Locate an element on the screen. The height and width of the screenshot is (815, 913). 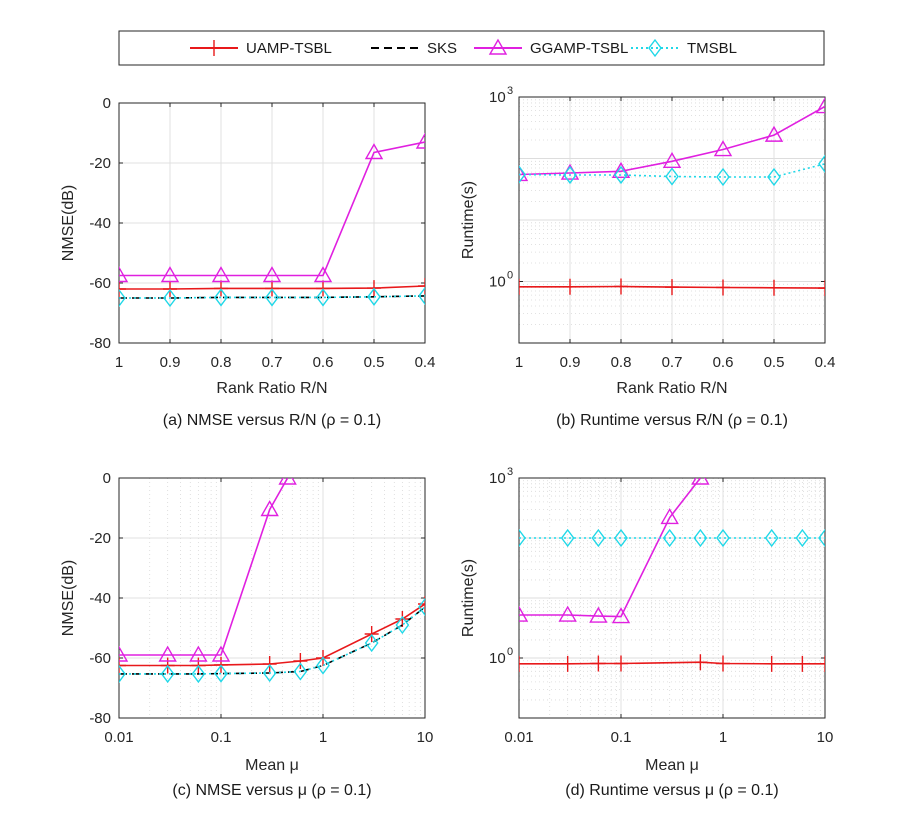
panel-c-xlabel: Mean μ is located at coordinates (272, 765).